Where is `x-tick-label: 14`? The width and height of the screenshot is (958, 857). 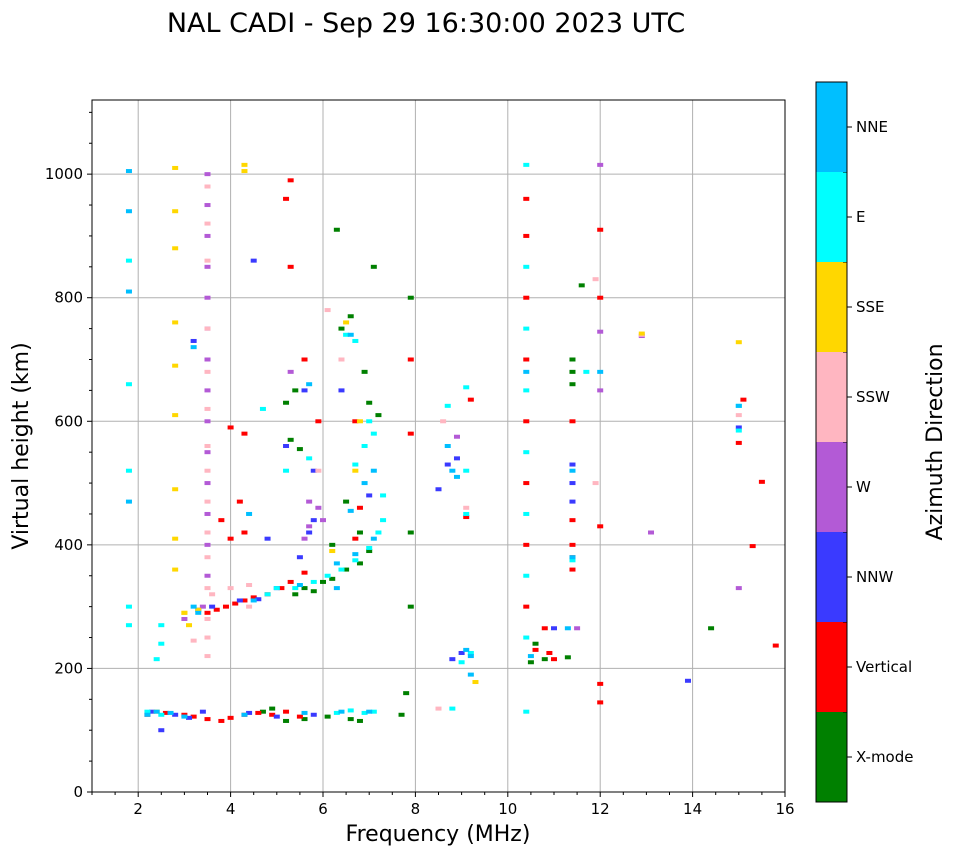
x-tick-label: 14 is located at coordinates (692, 809).